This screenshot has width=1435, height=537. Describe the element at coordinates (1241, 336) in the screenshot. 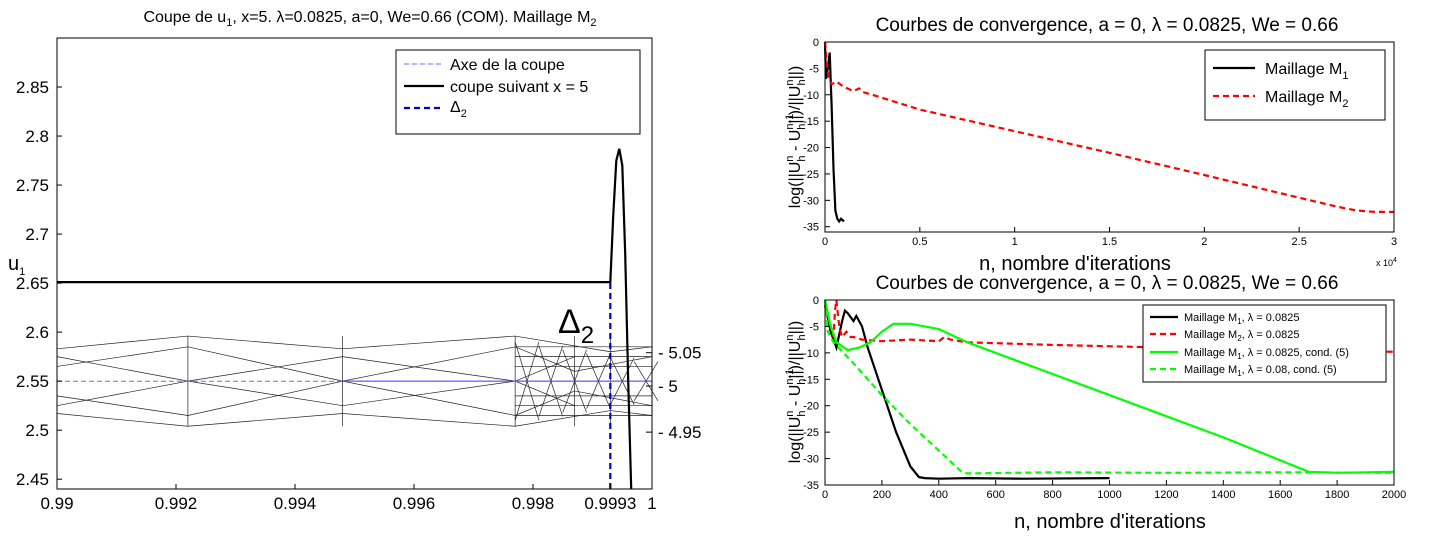

I see `legend-label-m2-0825: Maillage M2, λ = 0.0825` at that location.